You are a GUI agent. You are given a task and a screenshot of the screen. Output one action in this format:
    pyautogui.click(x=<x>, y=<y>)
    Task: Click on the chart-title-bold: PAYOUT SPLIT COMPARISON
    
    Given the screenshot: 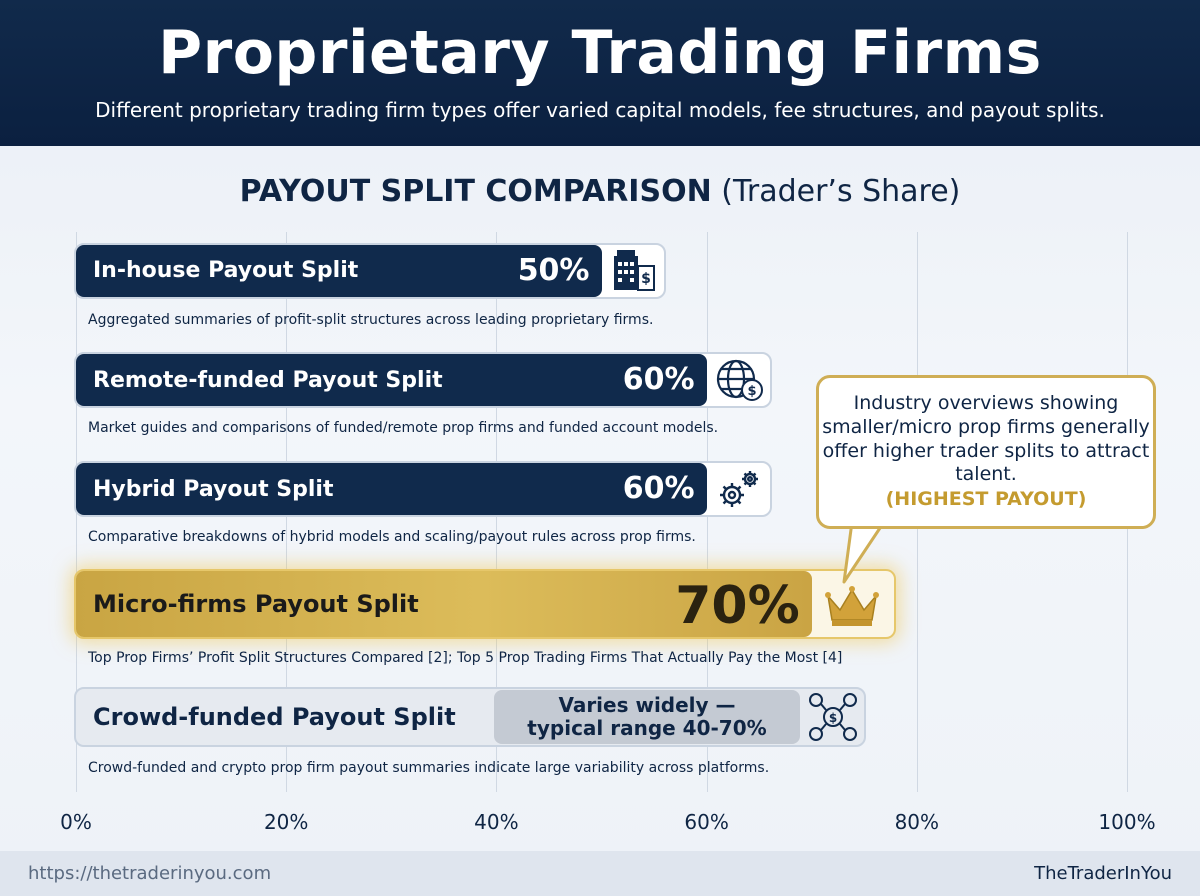 What is the action you would take?
    pyautogui.click(x=475, y=191)
    